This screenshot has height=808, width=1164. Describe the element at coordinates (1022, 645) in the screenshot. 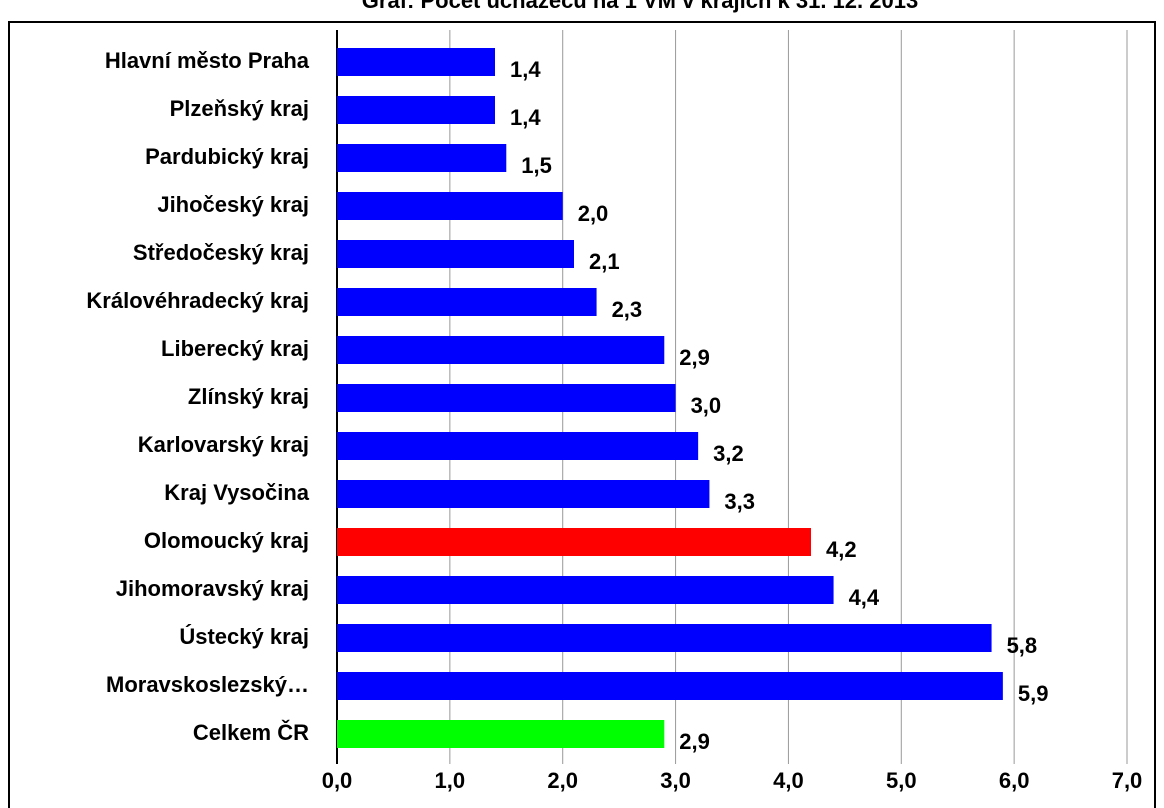

I see `value-label: 5,8` at that location.